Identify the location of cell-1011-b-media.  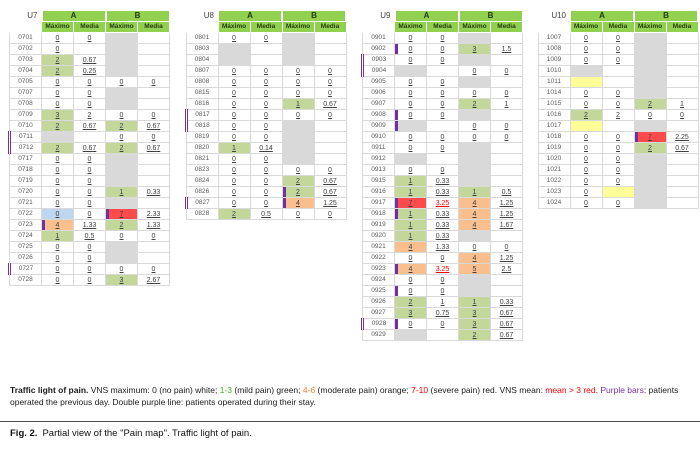
(682, 82).